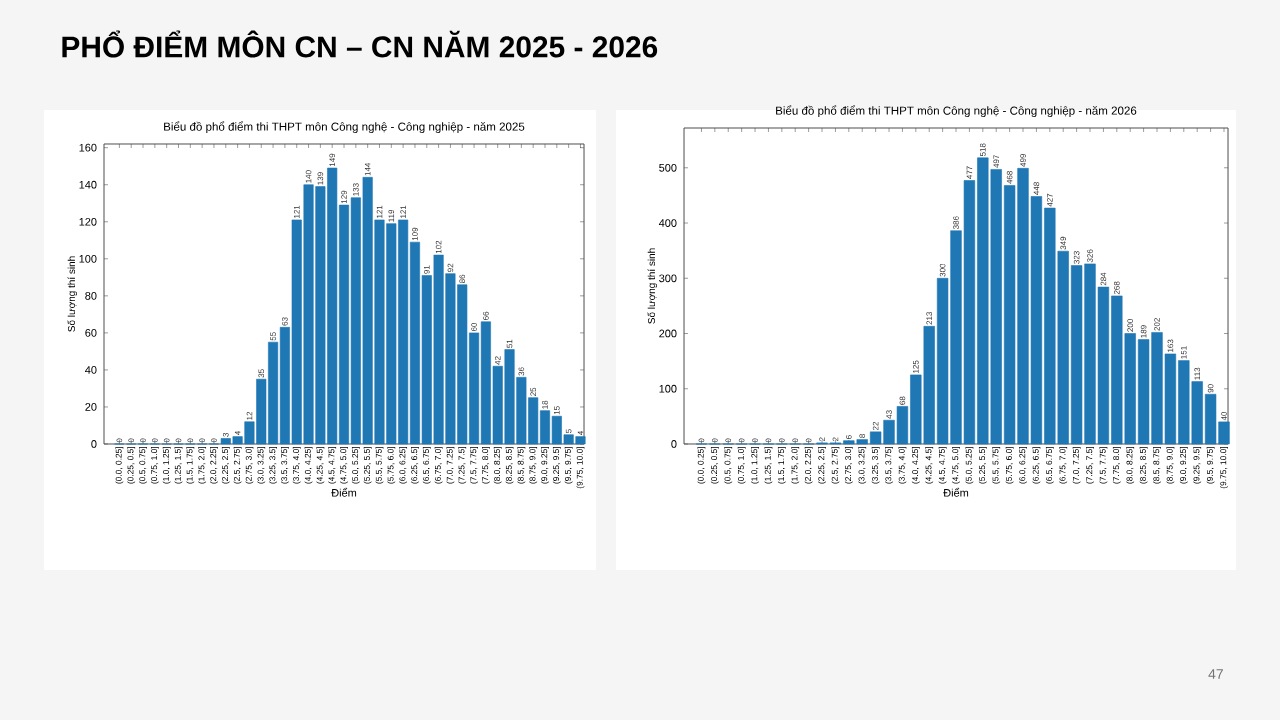  I want to click on text: PHỔ ĐIỂM MÔN CN – CN NĂM 2025 - 2026, so click(360, 44).